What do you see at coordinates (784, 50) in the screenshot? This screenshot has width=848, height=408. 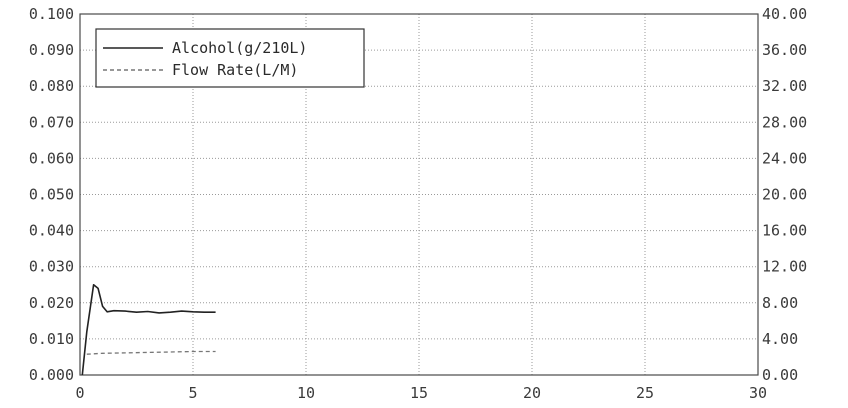 I see `y2-tick-label: 36.00` at bounding box center [784, 50].